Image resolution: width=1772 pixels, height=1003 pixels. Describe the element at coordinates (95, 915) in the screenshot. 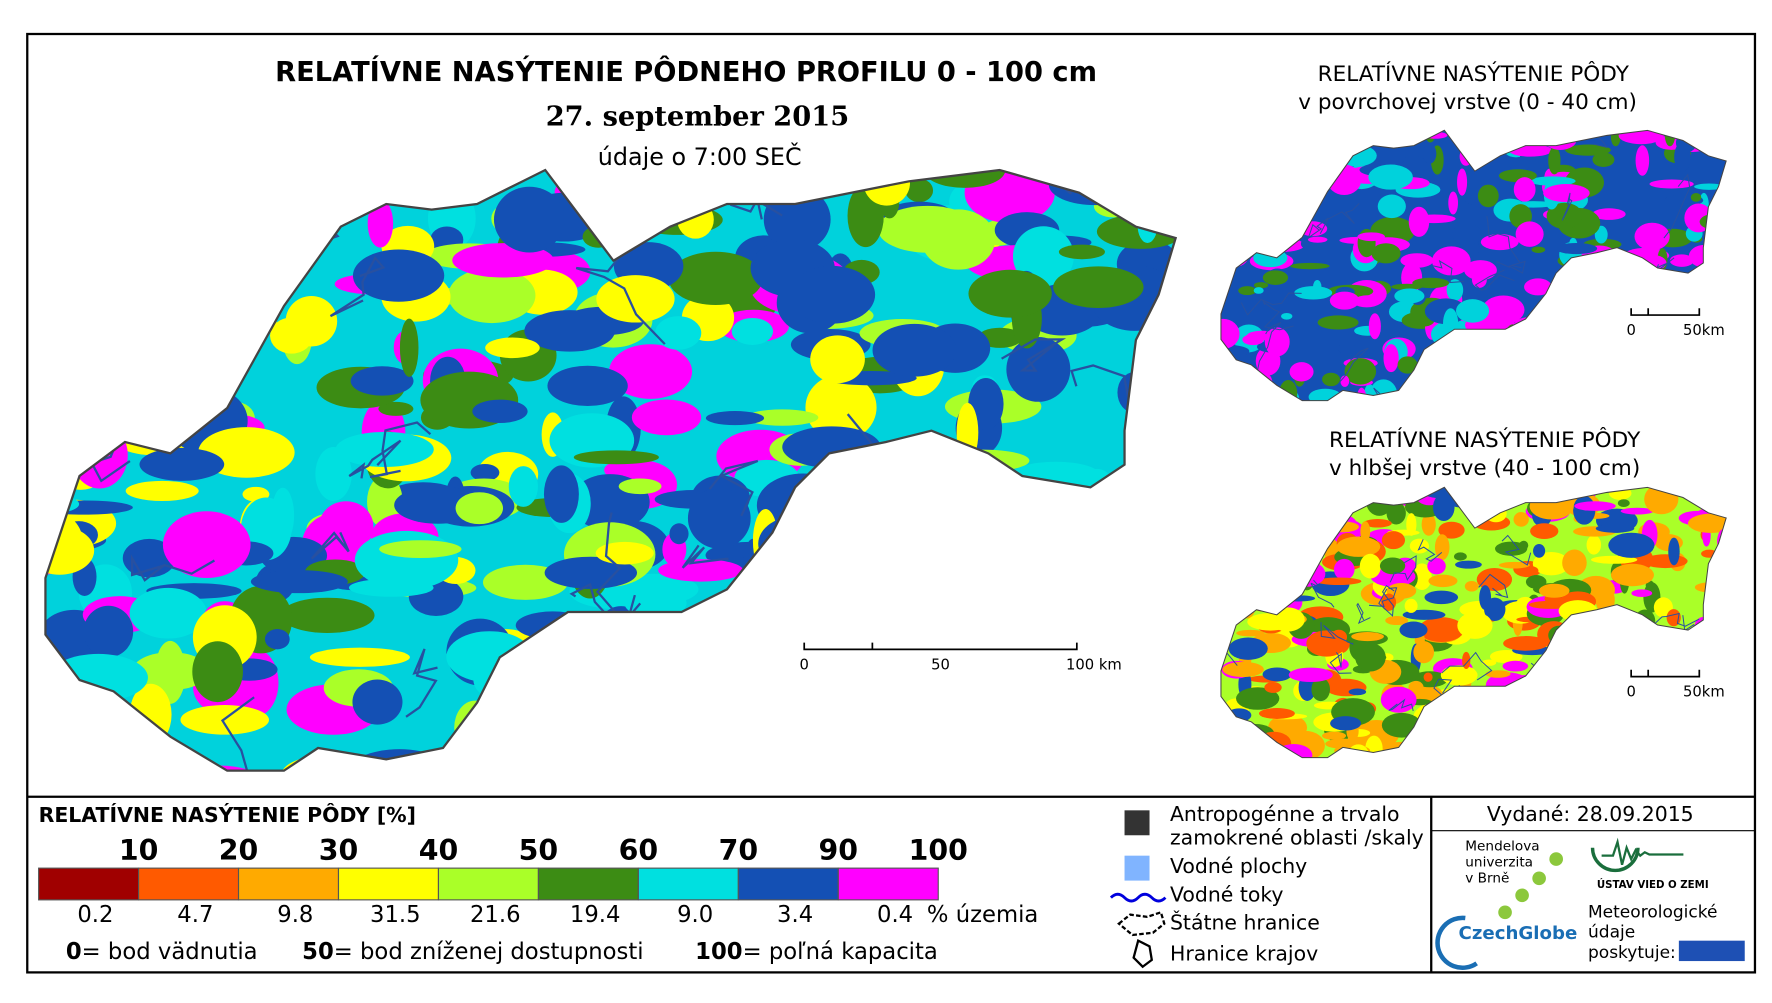

I see `class-share: 0.2` at that location.